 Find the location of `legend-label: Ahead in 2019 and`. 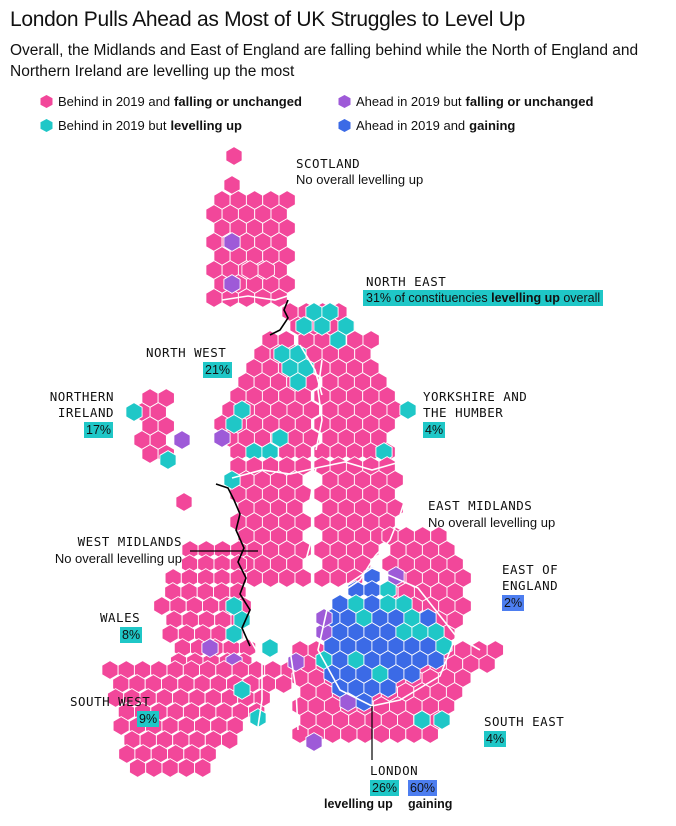

legend-label: Ahead in 2019 and is located at coordinates (411, 125).